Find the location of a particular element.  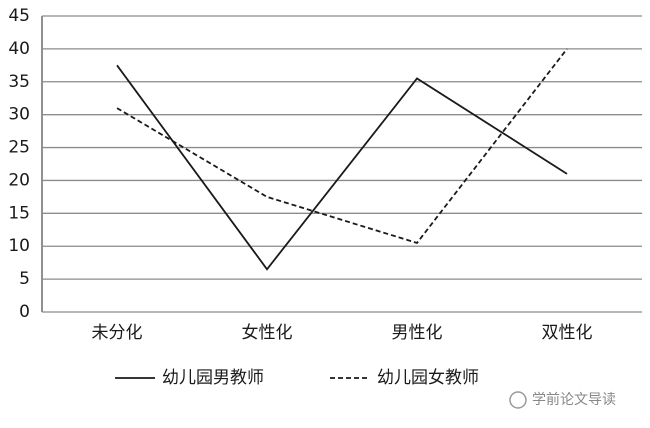

y-tick-label: 5 is located at coordinates (24, 279).